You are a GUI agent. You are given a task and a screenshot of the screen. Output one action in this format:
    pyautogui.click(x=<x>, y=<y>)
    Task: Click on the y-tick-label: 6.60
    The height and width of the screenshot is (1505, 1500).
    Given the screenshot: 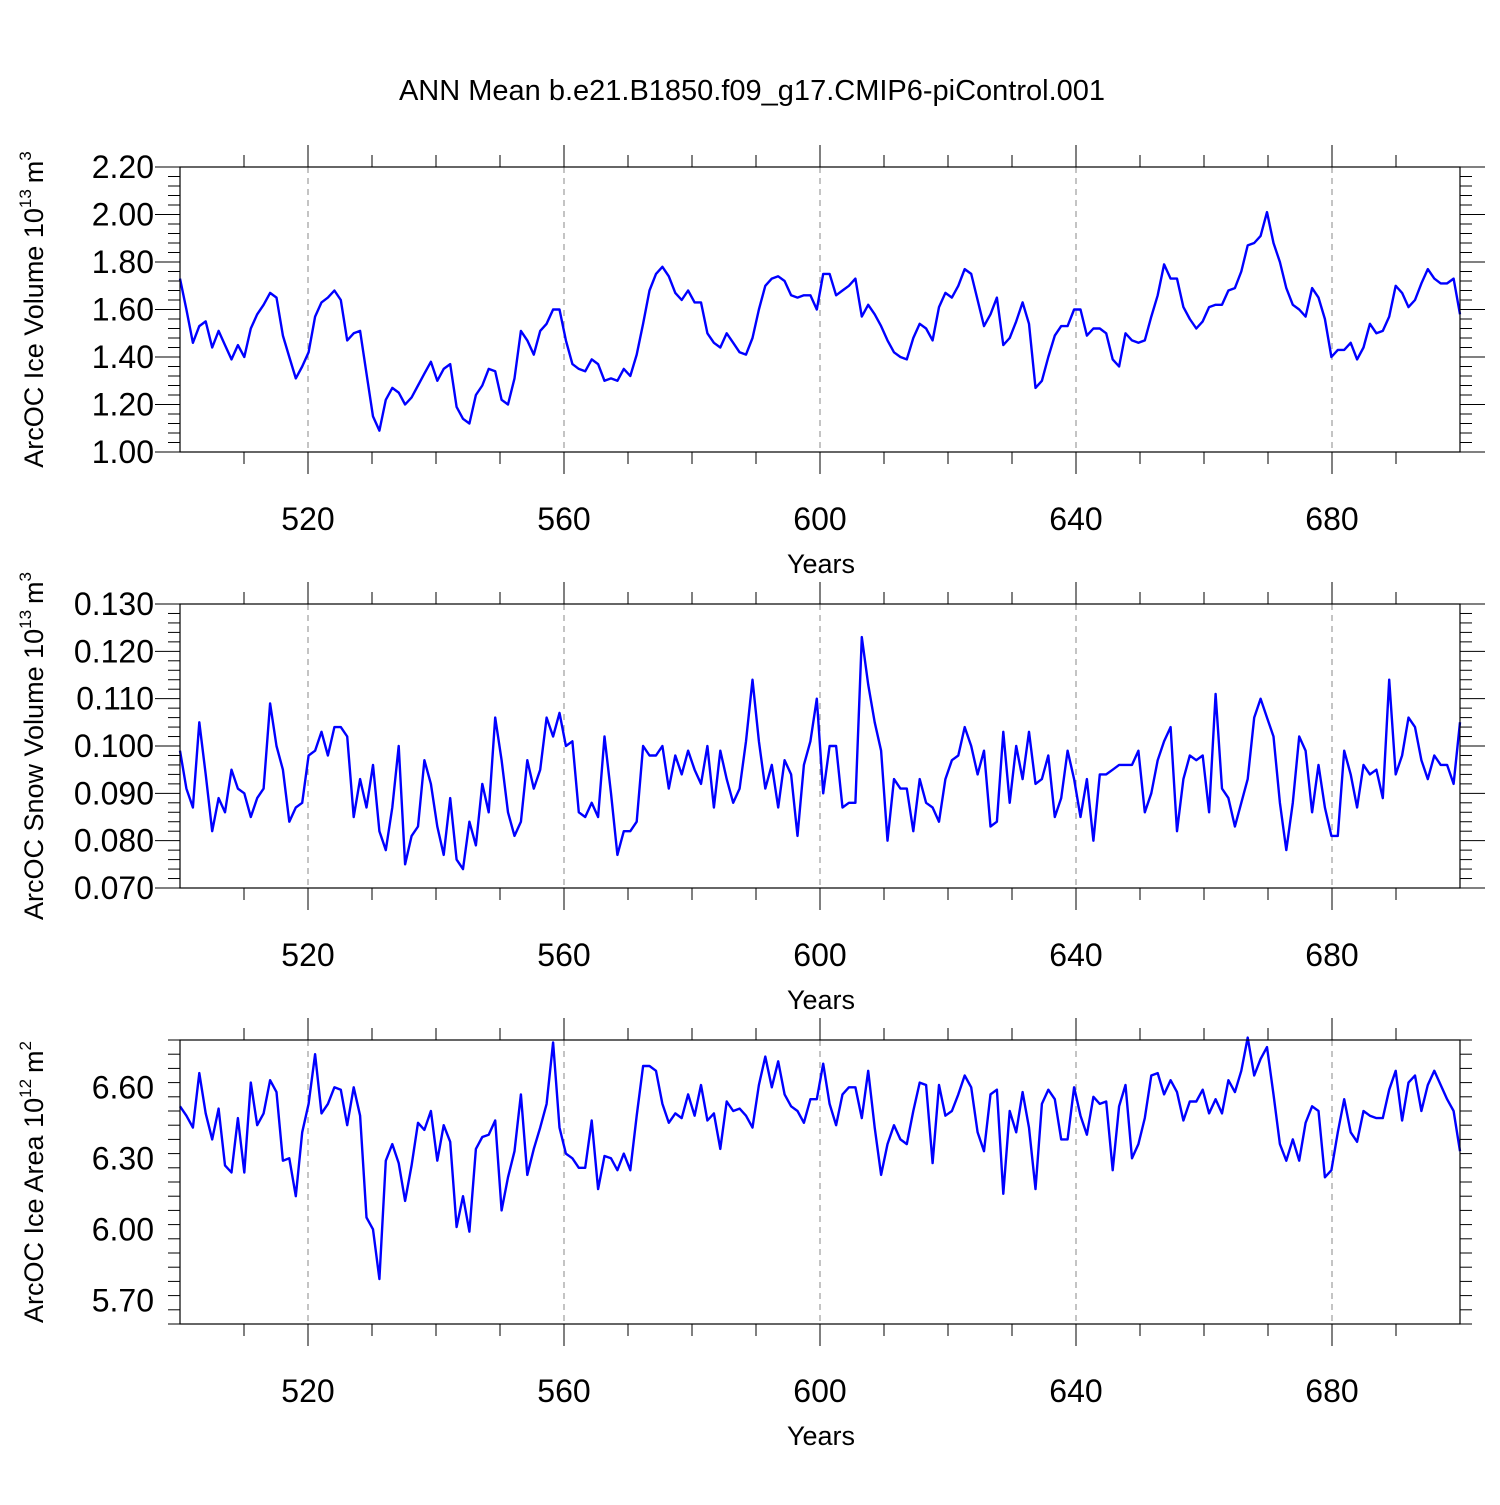 What is the action you would take?
    pyautogui.click(x=123, y=1087)
    